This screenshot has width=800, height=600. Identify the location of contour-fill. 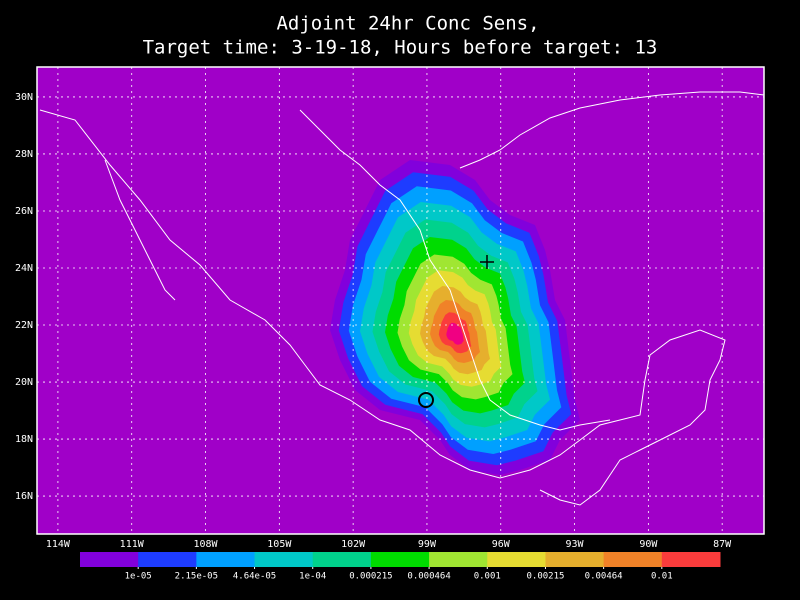
(455, 333).